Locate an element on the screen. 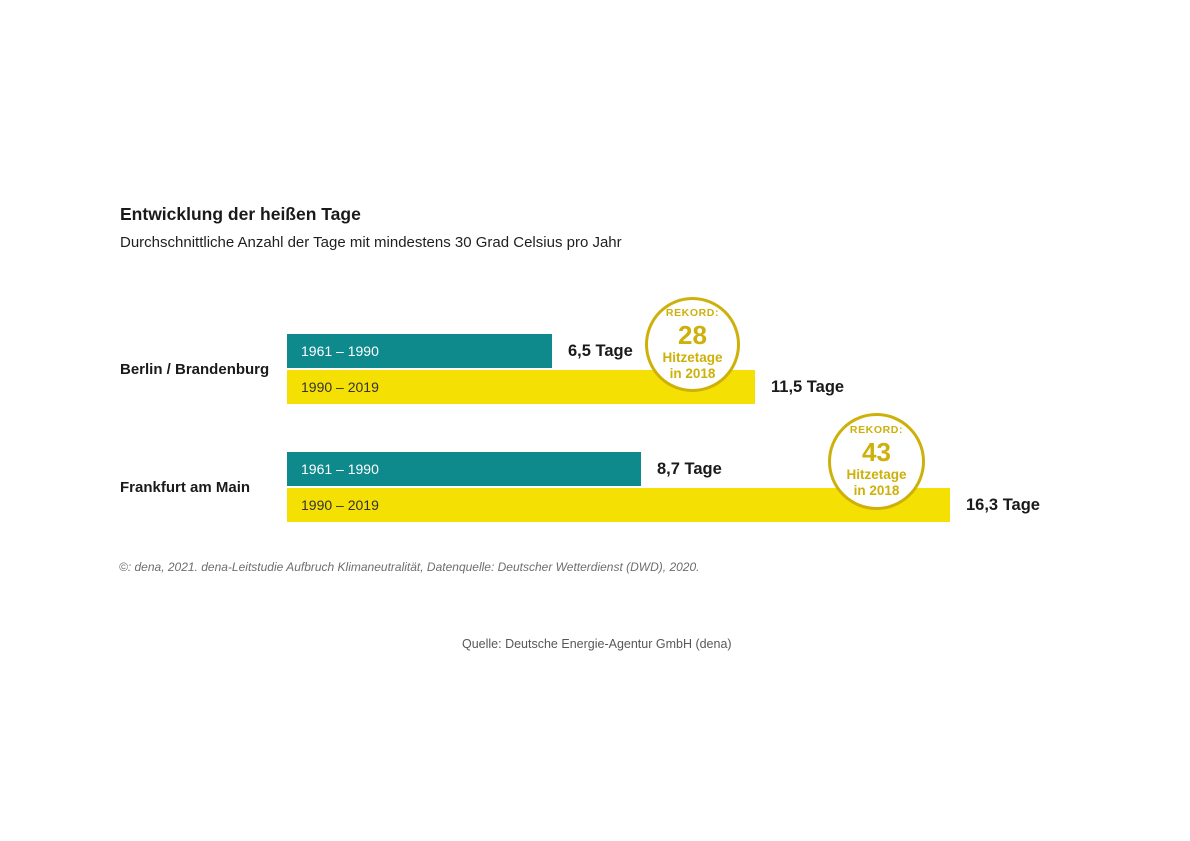  bar-frankfurt-1961-1990: 1961 – 1990 is located at coordinates (464, 469).